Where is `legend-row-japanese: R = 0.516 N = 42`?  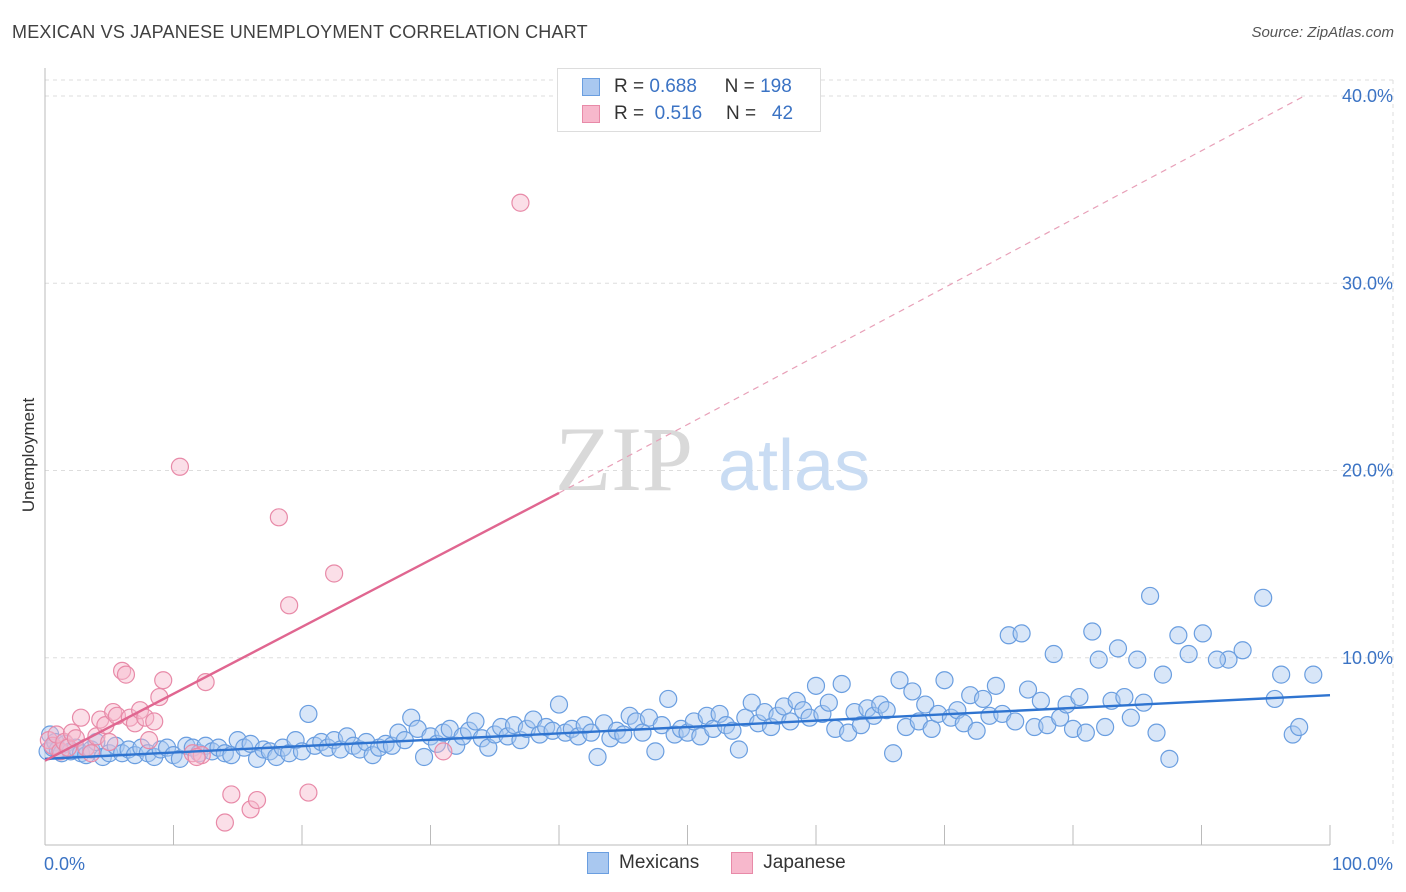
legend-row-japanese: R = 0.516 N = 42 is located at coordinates (687, 114).